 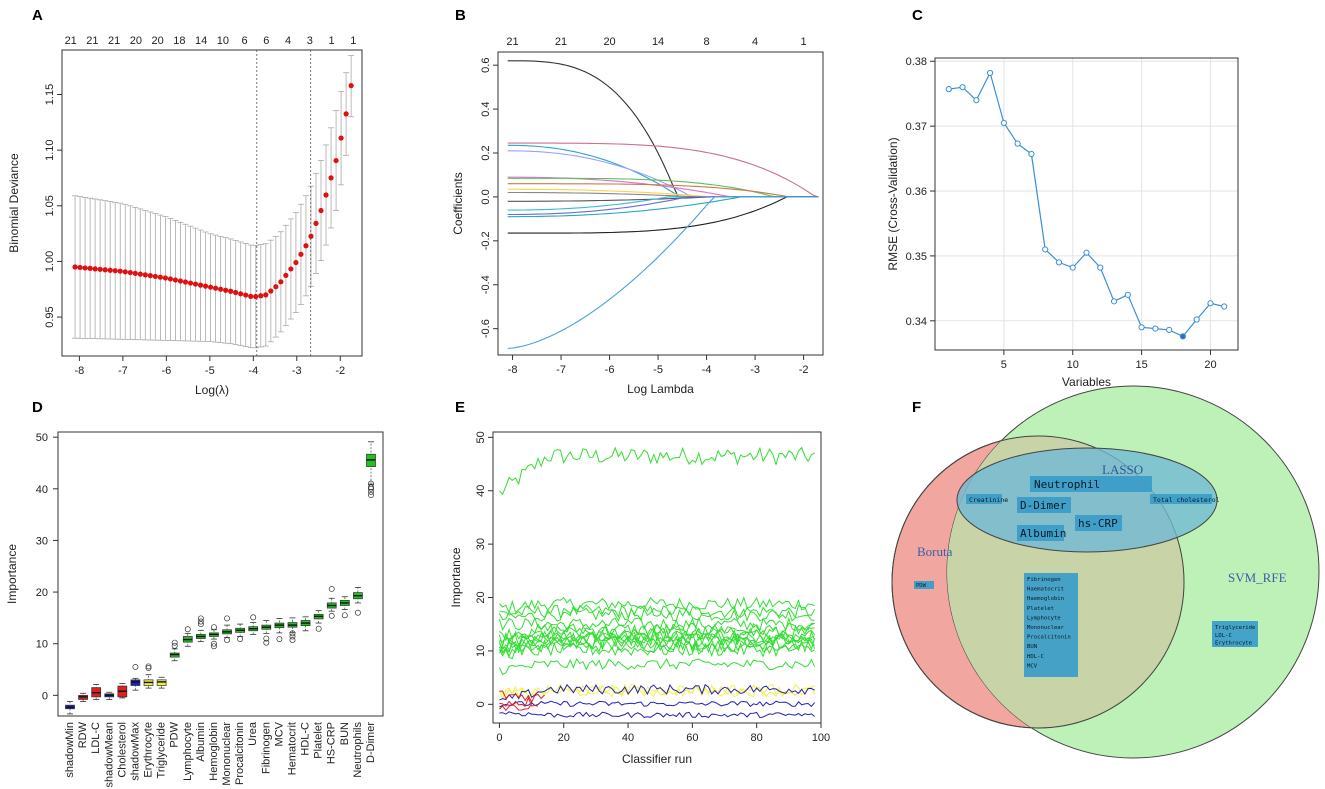 What do you see at coordinates (227, 754) in the screenshot?
I see `d-category-label: Mononuclear` at bounding box center [227, 754].